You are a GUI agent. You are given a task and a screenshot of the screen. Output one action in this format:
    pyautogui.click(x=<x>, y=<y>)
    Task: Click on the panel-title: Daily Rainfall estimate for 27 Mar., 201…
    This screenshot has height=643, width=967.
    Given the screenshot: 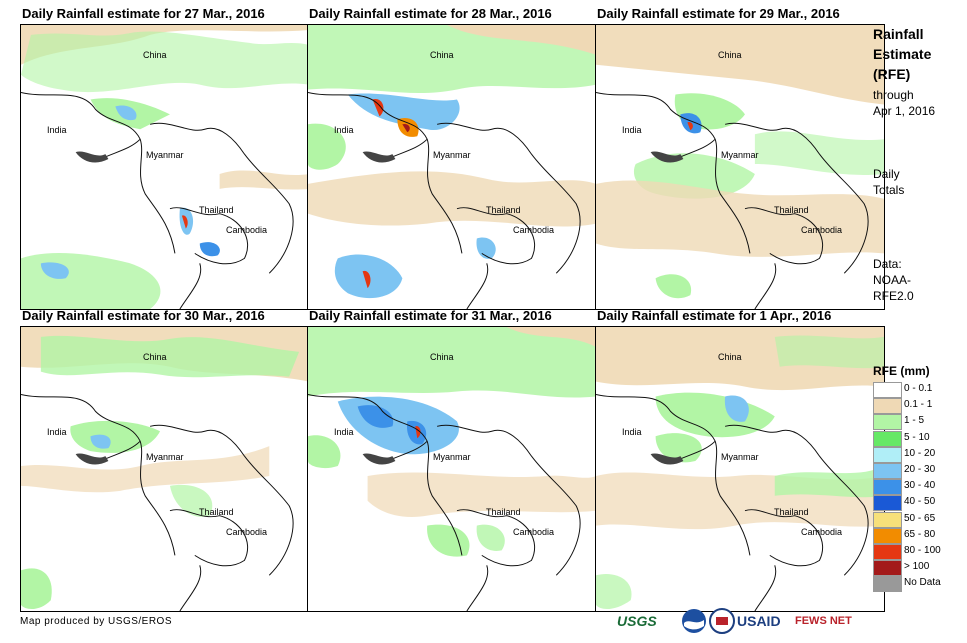 What is the action you would take?
    pyautogui.click(x=143, y=13)
    